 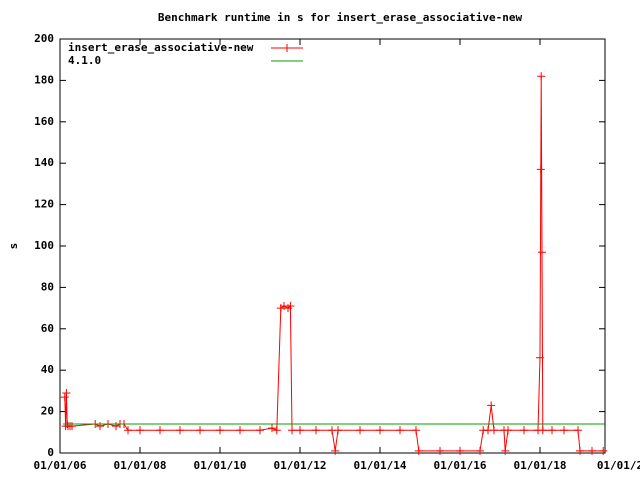 I want to click on x-tick-label: 01/01/10, so click(x=220, y=465).